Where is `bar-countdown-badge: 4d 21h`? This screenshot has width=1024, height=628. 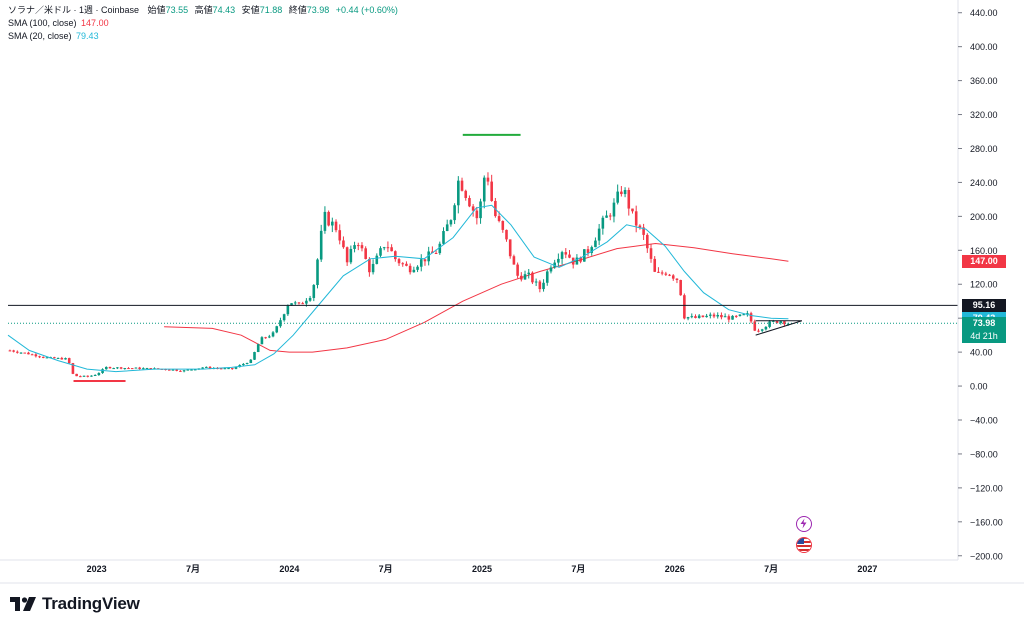
bar-countdown-badge: 4d 21h is located at coordinates (984, 336).